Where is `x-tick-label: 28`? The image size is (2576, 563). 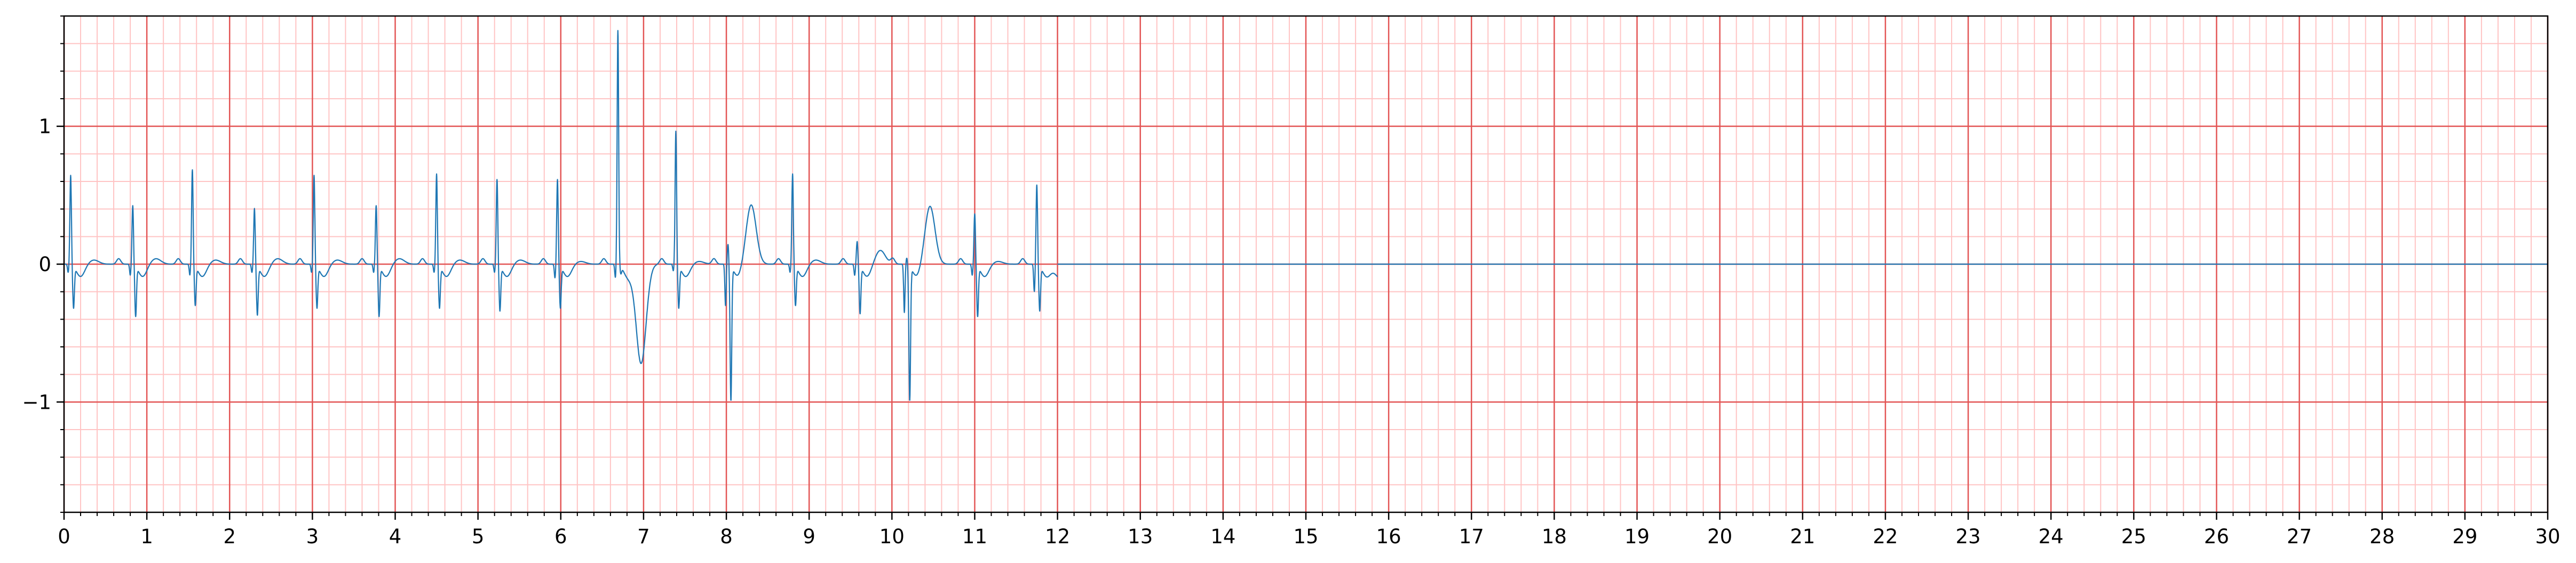
x-tick-label: 28 is located at coordinates (2382, 536).